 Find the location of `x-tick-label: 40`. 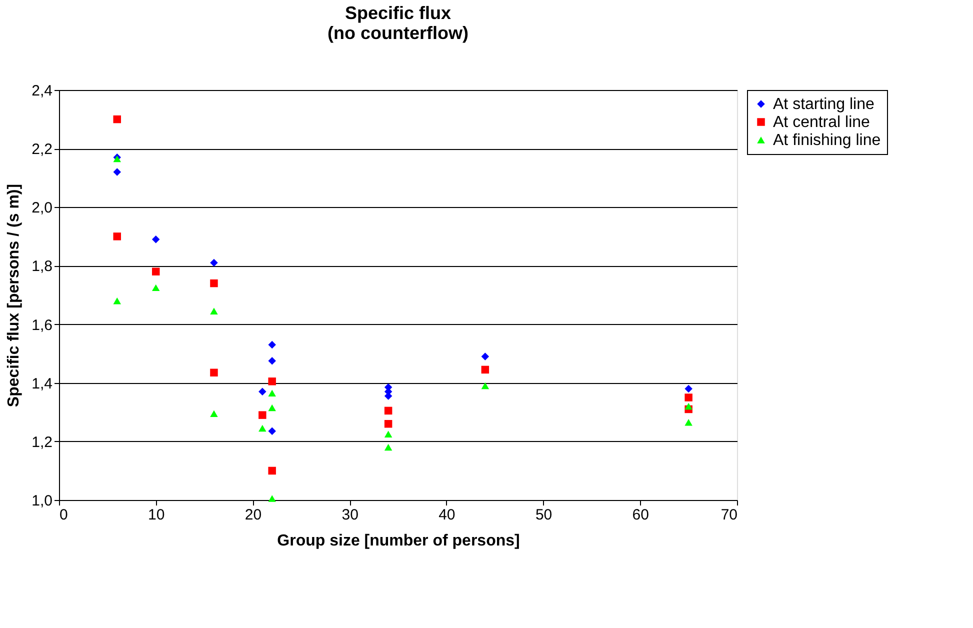

x-tick-label: 40 is located at coordinates (447, 515).